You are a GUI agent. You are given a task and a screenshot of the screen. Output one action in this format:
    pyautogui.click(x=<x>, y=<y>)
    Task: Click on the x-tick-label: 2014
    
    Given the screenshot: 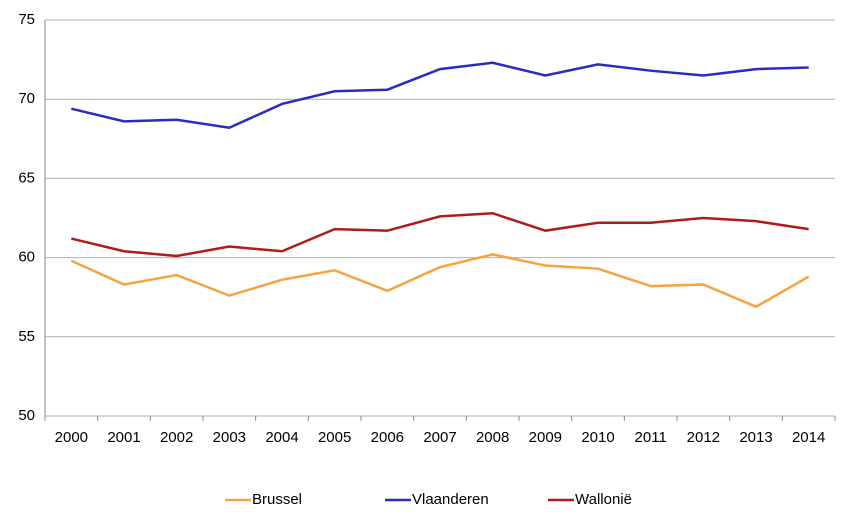 What is the action you would take?
    pyautogui.click(x=808, y=437)
    